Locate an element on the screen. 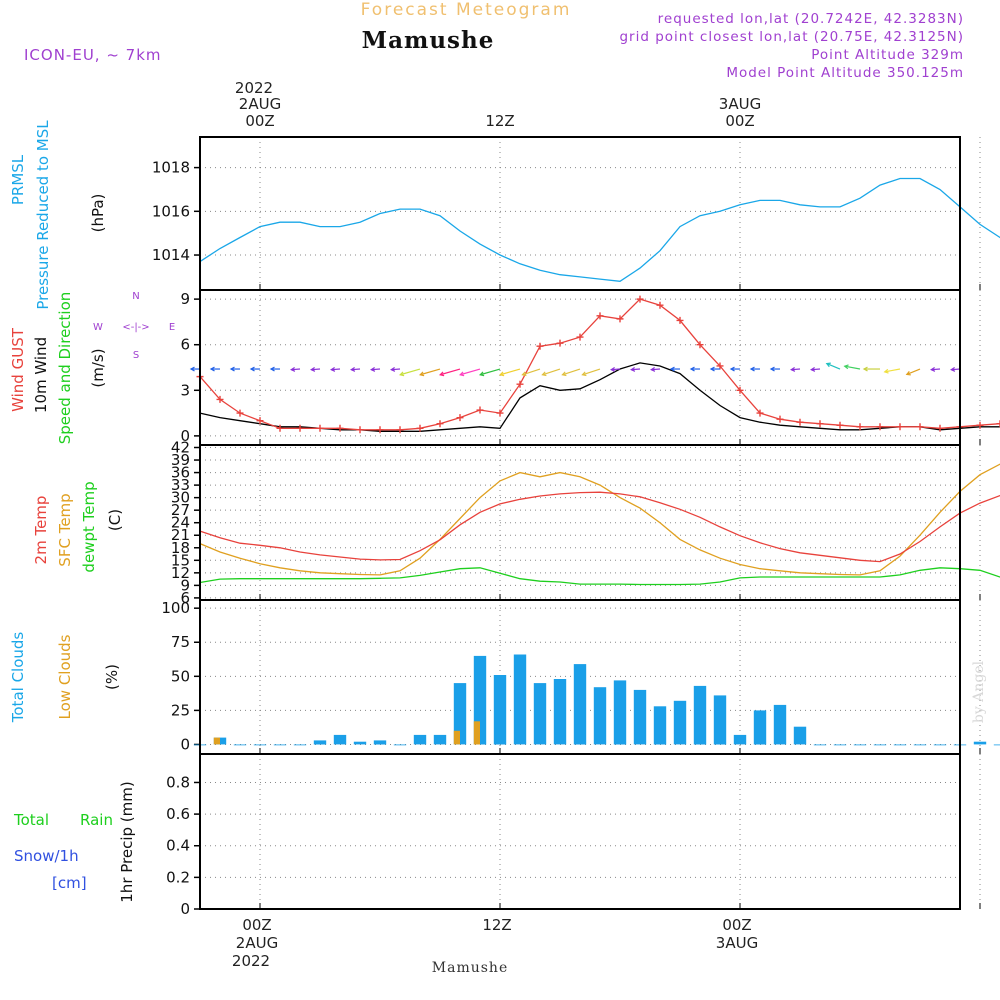 The height and width of the screenshot is (1000, 1000). wind-unit: (m/s) is located at coordinates (98, 367).